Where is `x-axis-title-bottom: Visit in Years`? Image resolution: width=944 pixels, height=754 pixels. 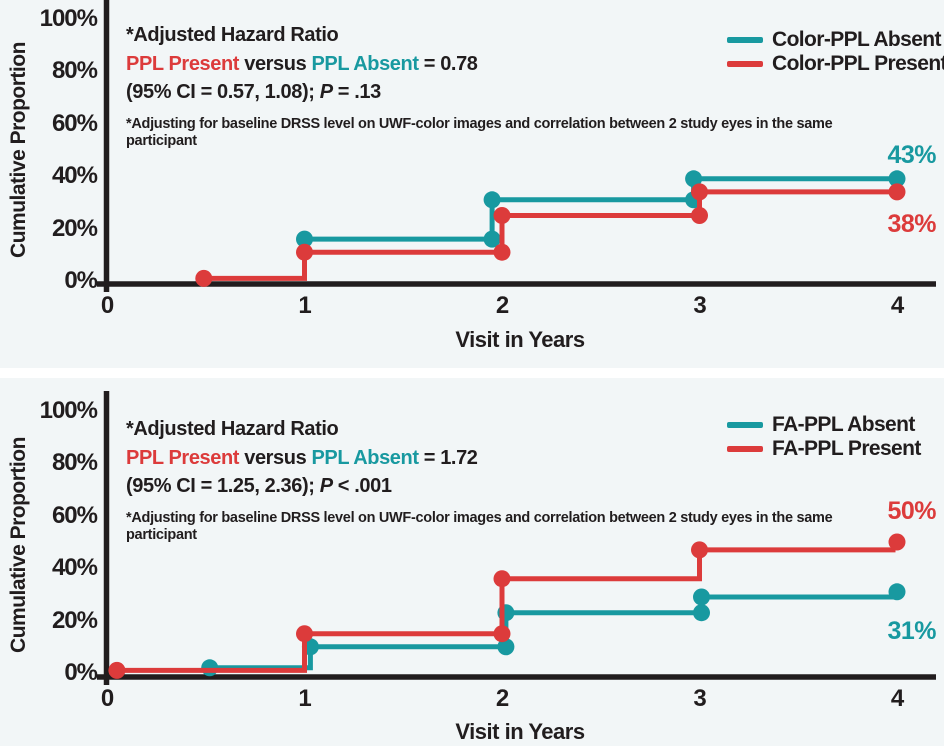
x-axis-title-bottom: Visit in Years is located at coordinates (520, 731).